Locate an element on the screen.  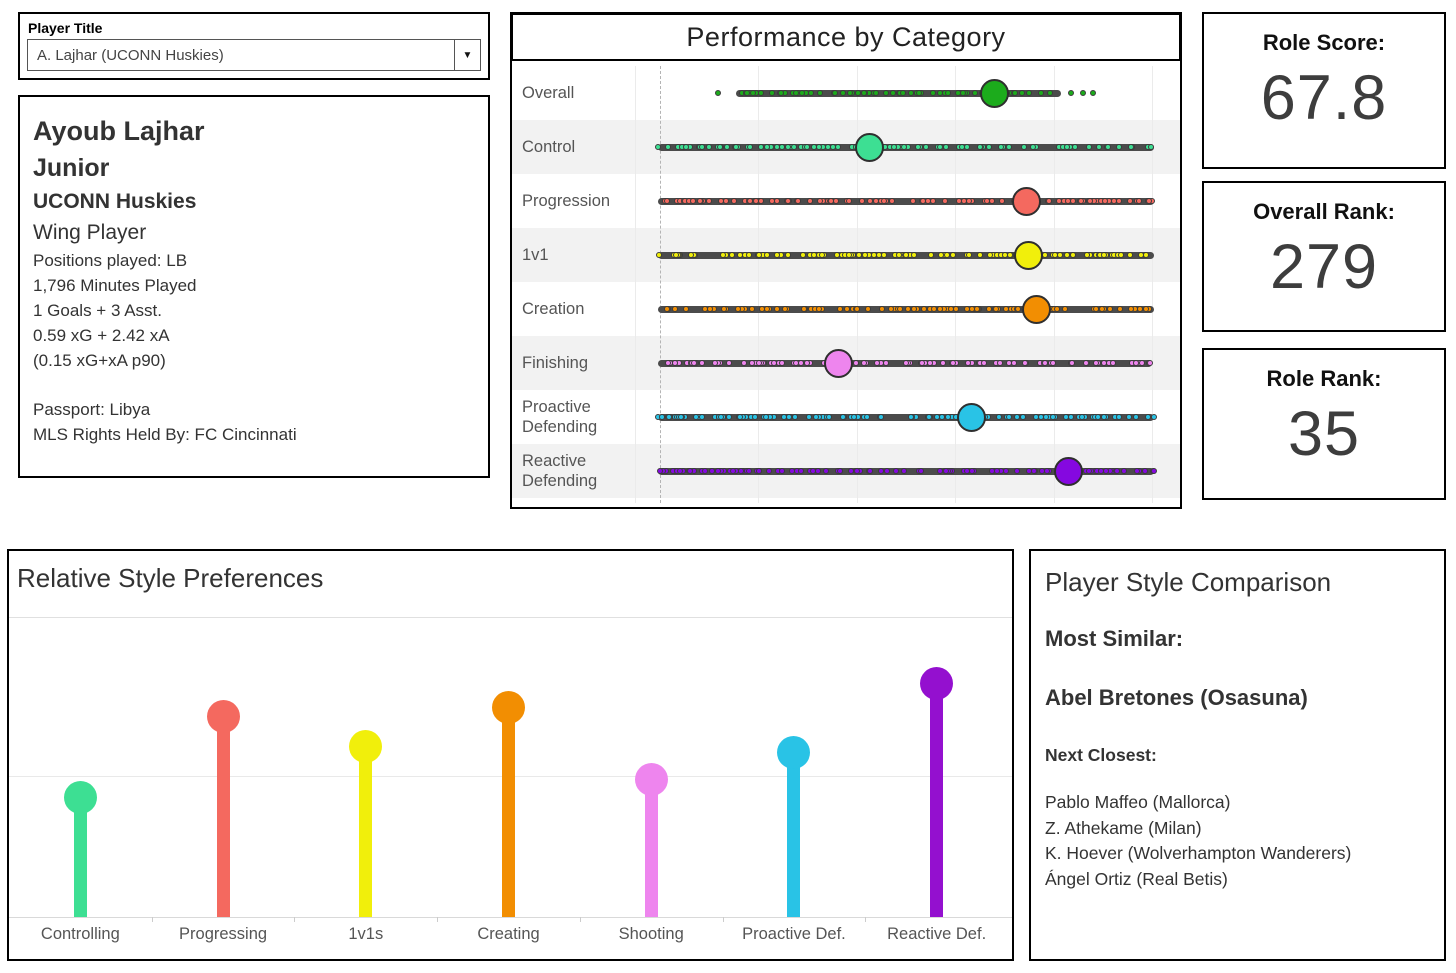
style-axis-label: 1v1s is located at coordinates (366, 934).